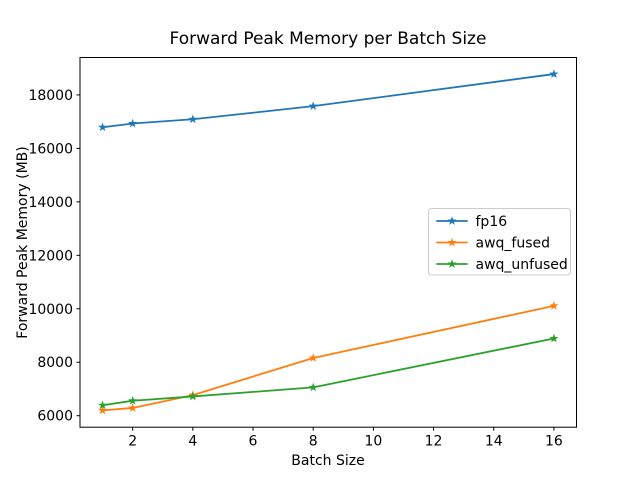  Describe the element at coordinates (55, 363) in the screenshot. I see `y-tick-label: 8000` at that location.